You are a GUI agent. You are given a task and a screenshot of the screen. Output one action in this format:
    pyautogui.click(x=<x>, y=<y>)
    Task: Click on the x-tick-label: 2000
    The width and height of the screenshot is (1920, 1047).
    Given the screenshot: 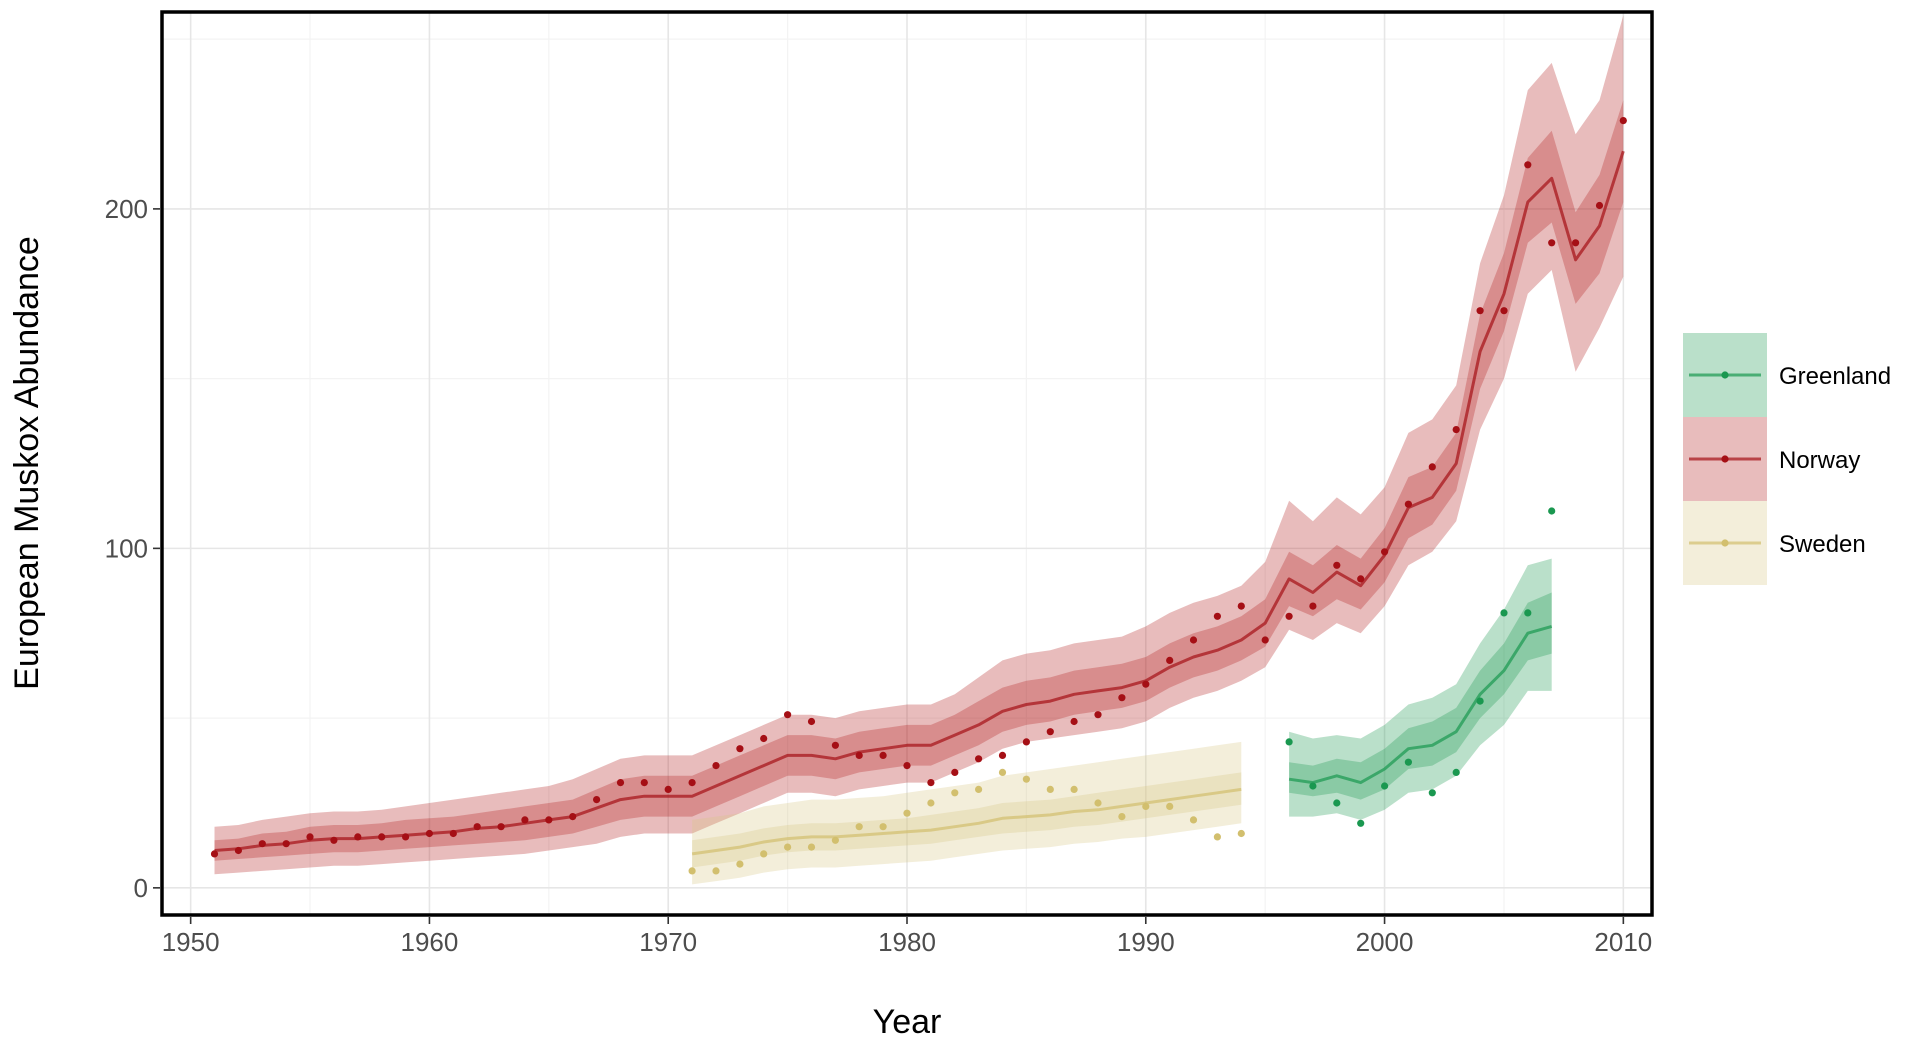 What is the action you would take?
    pyautogui.click(x=1385, y=942)
    